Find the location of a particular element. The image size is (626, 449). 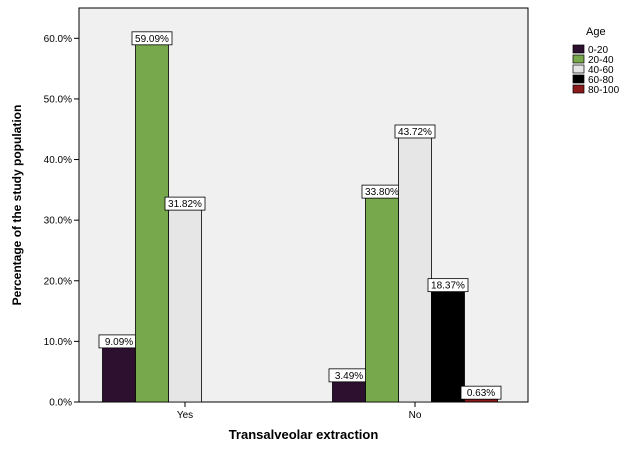

y-tick-label: 60.0% is located at coordinates (58, 39).